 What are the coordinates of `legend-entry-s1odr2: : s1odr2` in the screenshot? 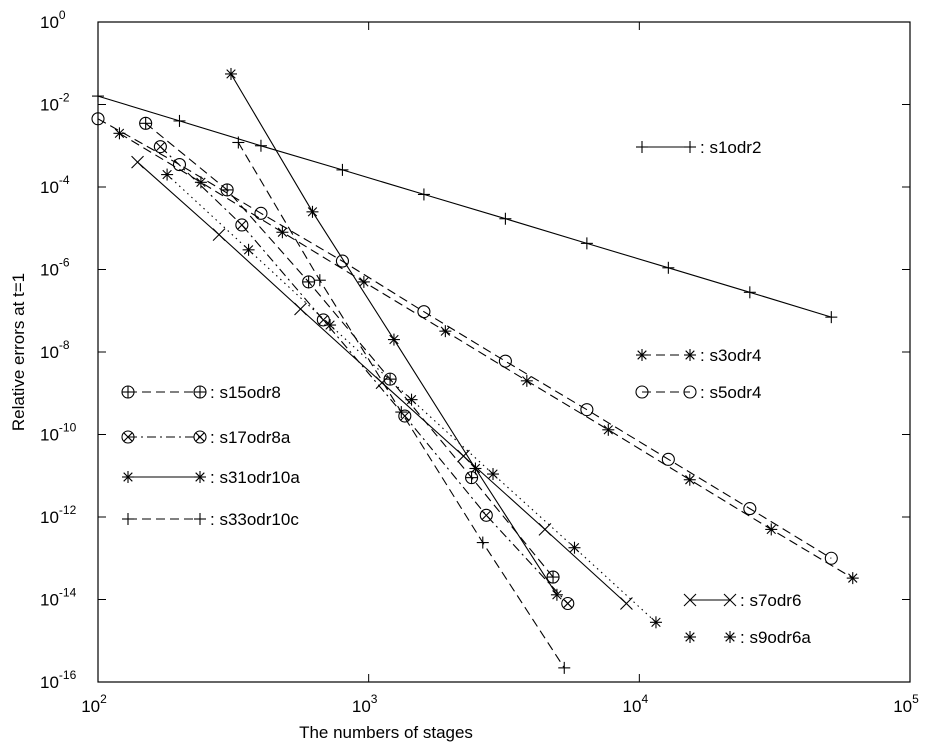 It's located at (698, 147).